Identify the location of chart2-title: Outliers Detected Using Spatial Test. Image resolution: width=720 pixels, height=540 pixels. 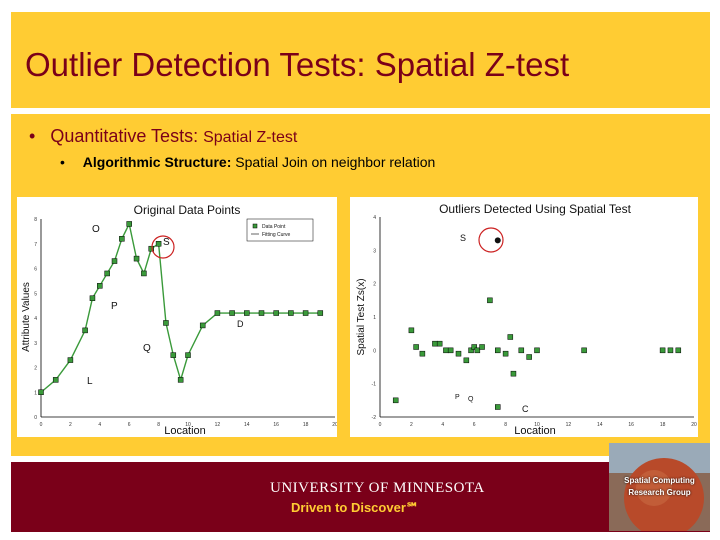
(535, 209).